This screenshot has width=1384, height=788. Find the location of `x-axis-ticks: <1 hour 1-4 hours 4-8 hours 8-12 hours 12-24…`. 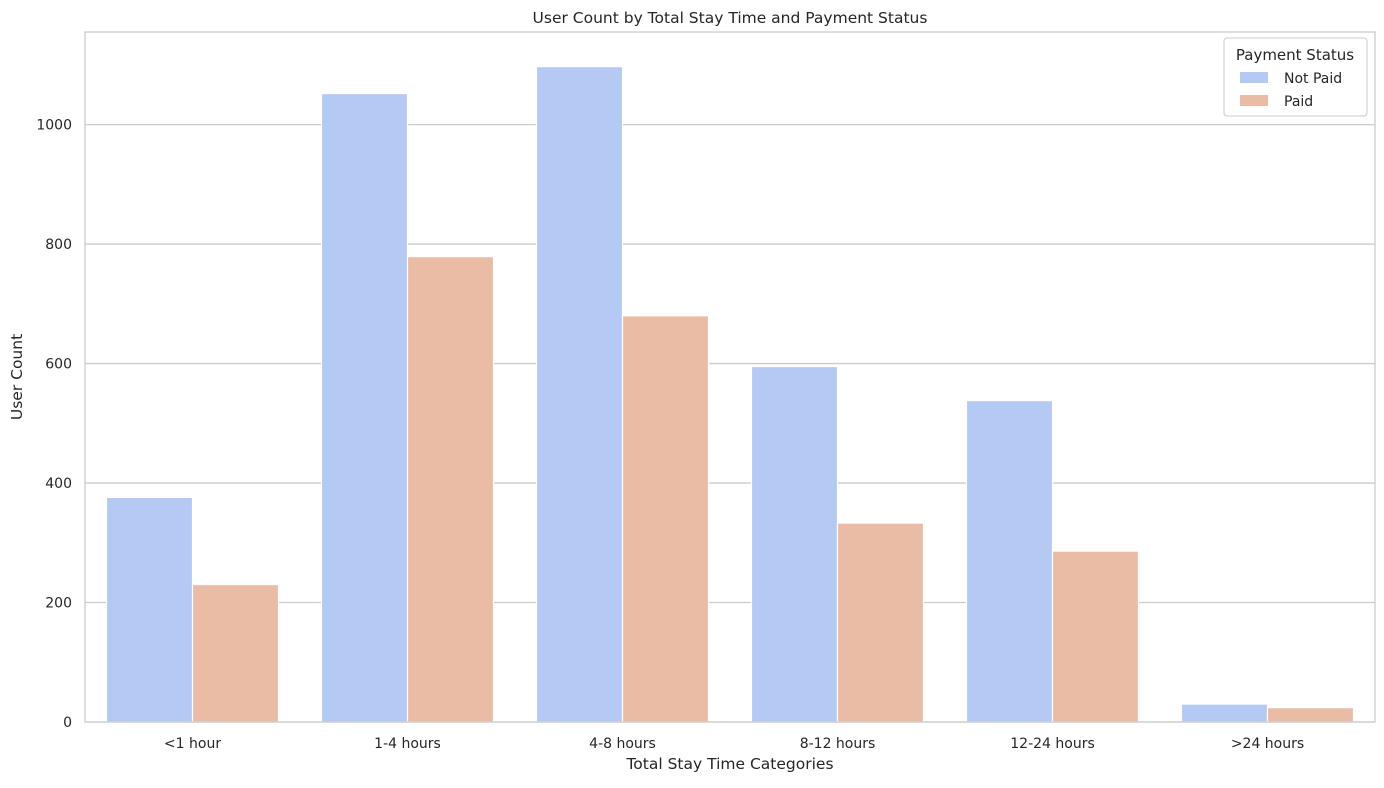

x-axis-ticks: <1 hour 1-4 hours 4-8 hours 8-12 hours 12-24… is located at coordinates (734, 744).